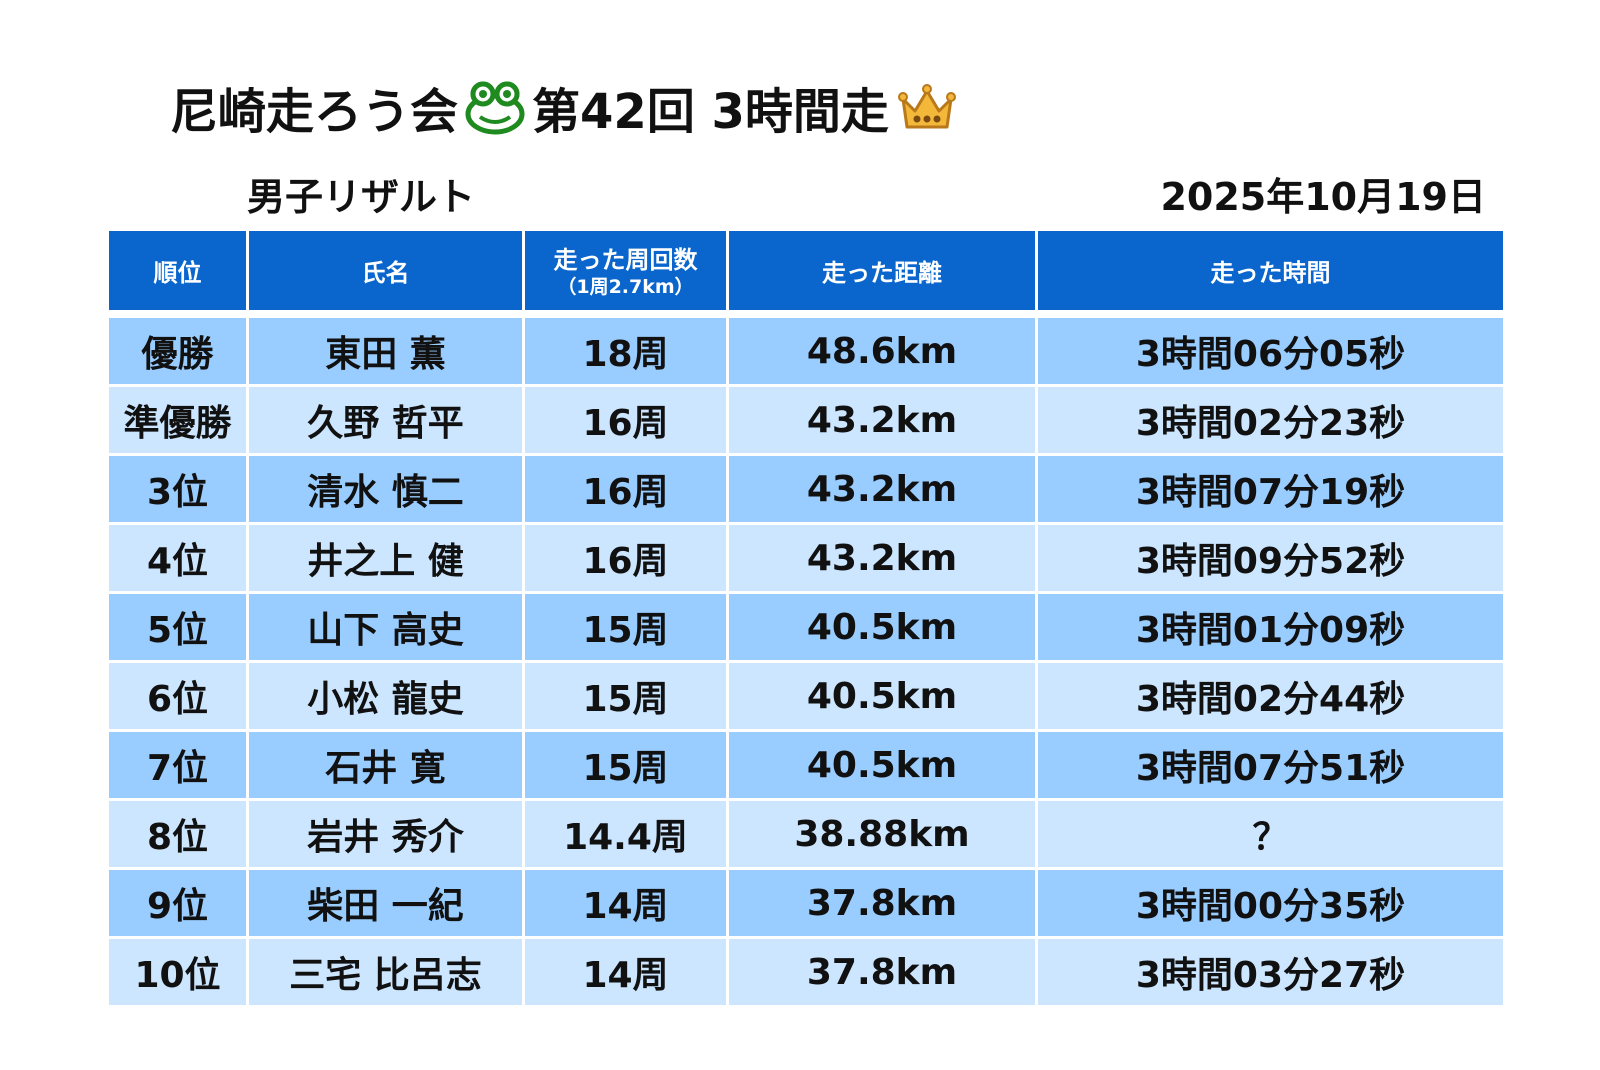 Image resolution: width=1600 pixels, height=1070 pixels. I want to click on header-distance: 走った距離, so click(882, 270).